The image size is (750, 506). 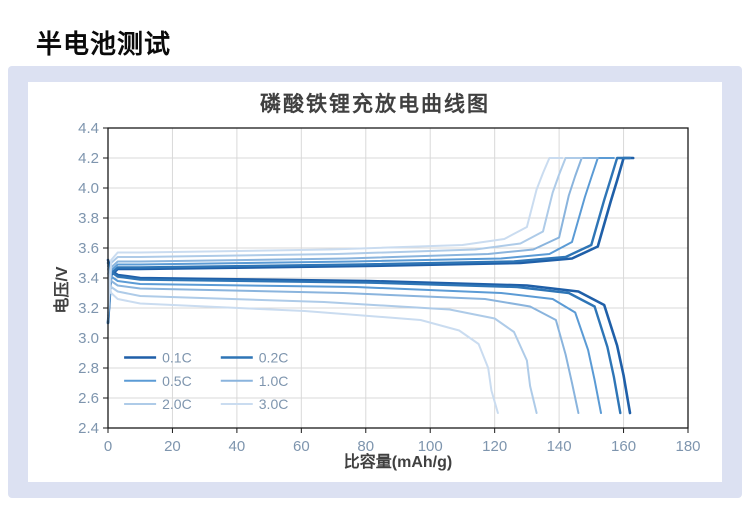 I want to click on legend-label-1.0C: 1.0C, so click(x=274, y=381).